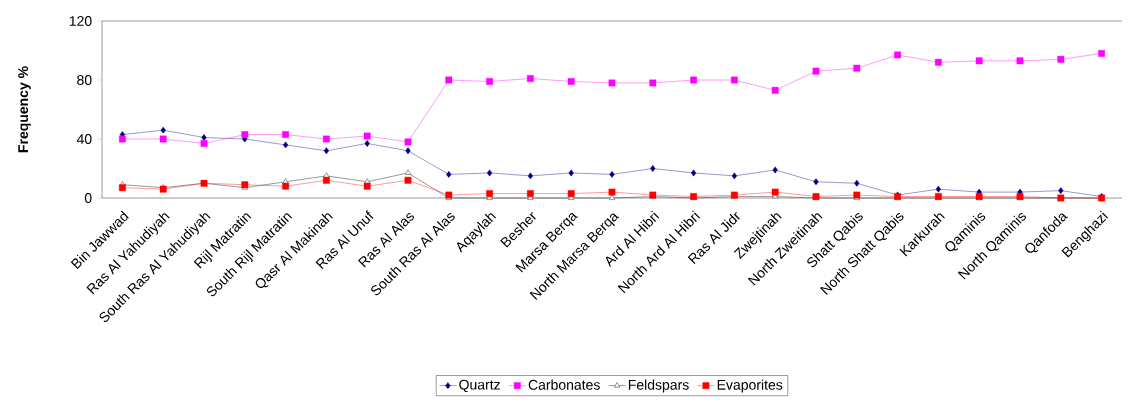 Image resolution: width=1132 pixels, height=406 pixels. I want to click on y-tick-label: 120, so click(80, 21).